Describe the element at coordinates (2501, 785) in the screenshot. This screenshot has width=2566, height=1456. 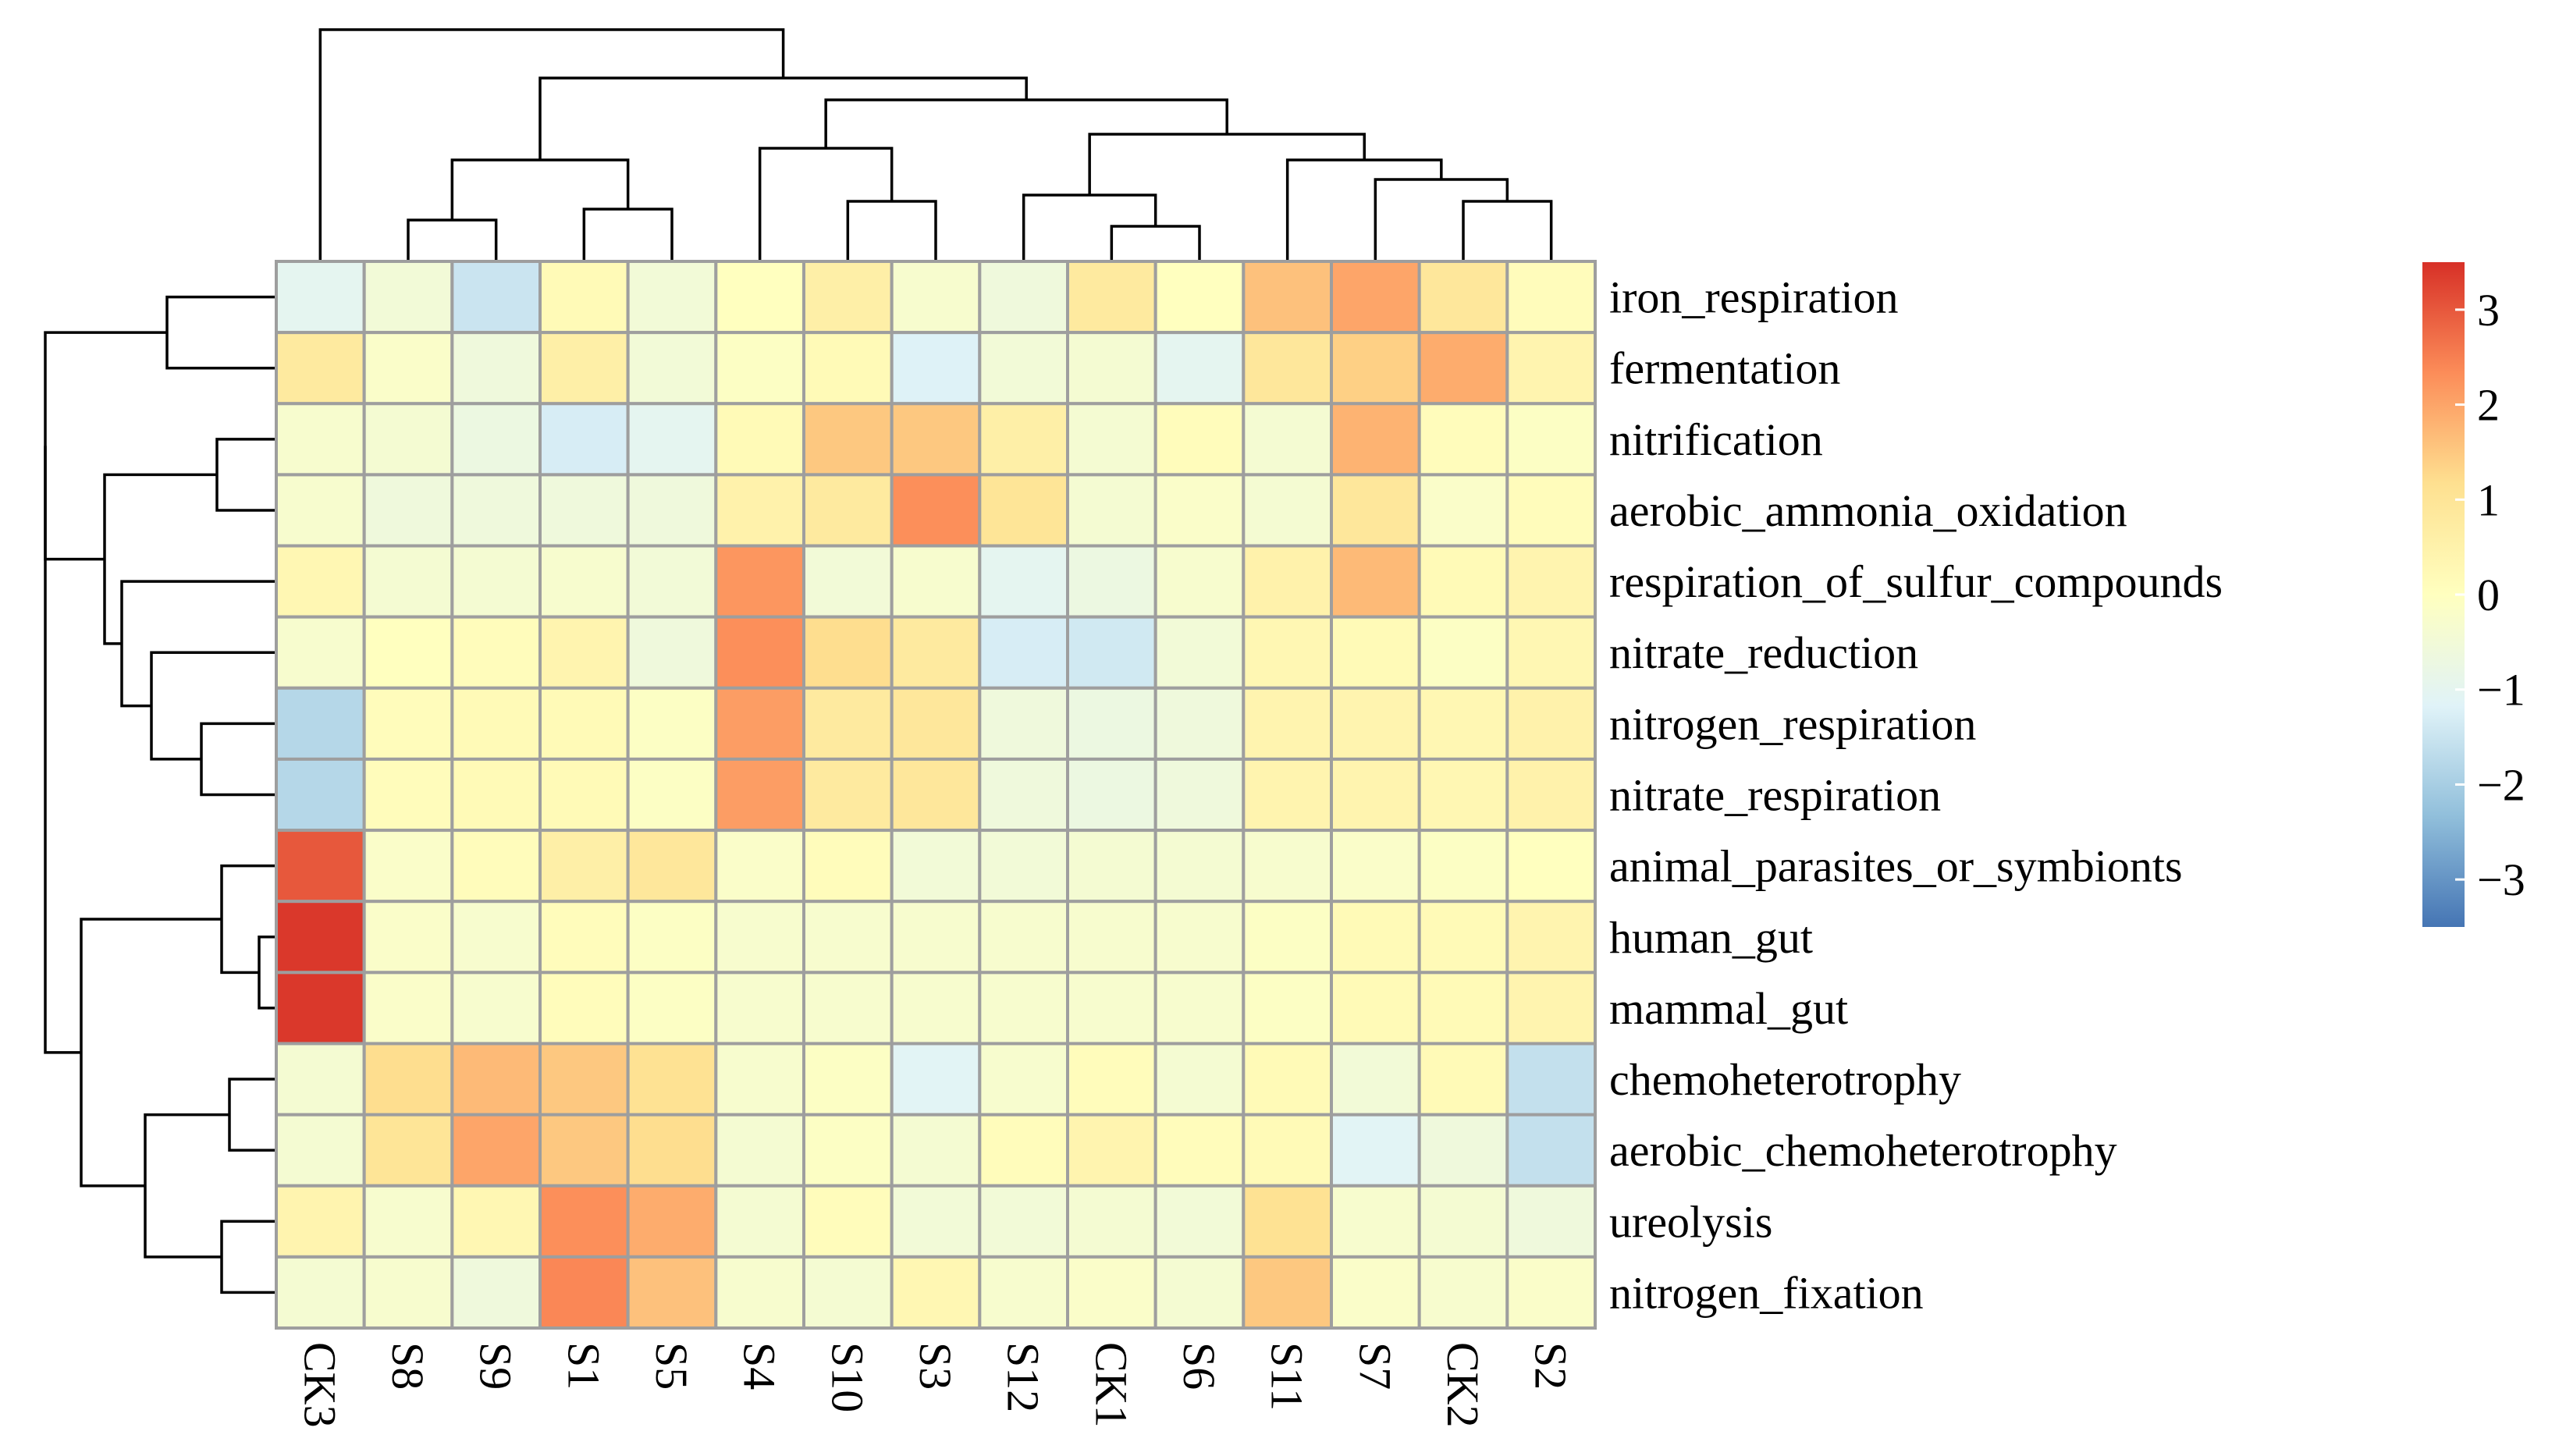
I see `legend-tick-label: −2` at that location.